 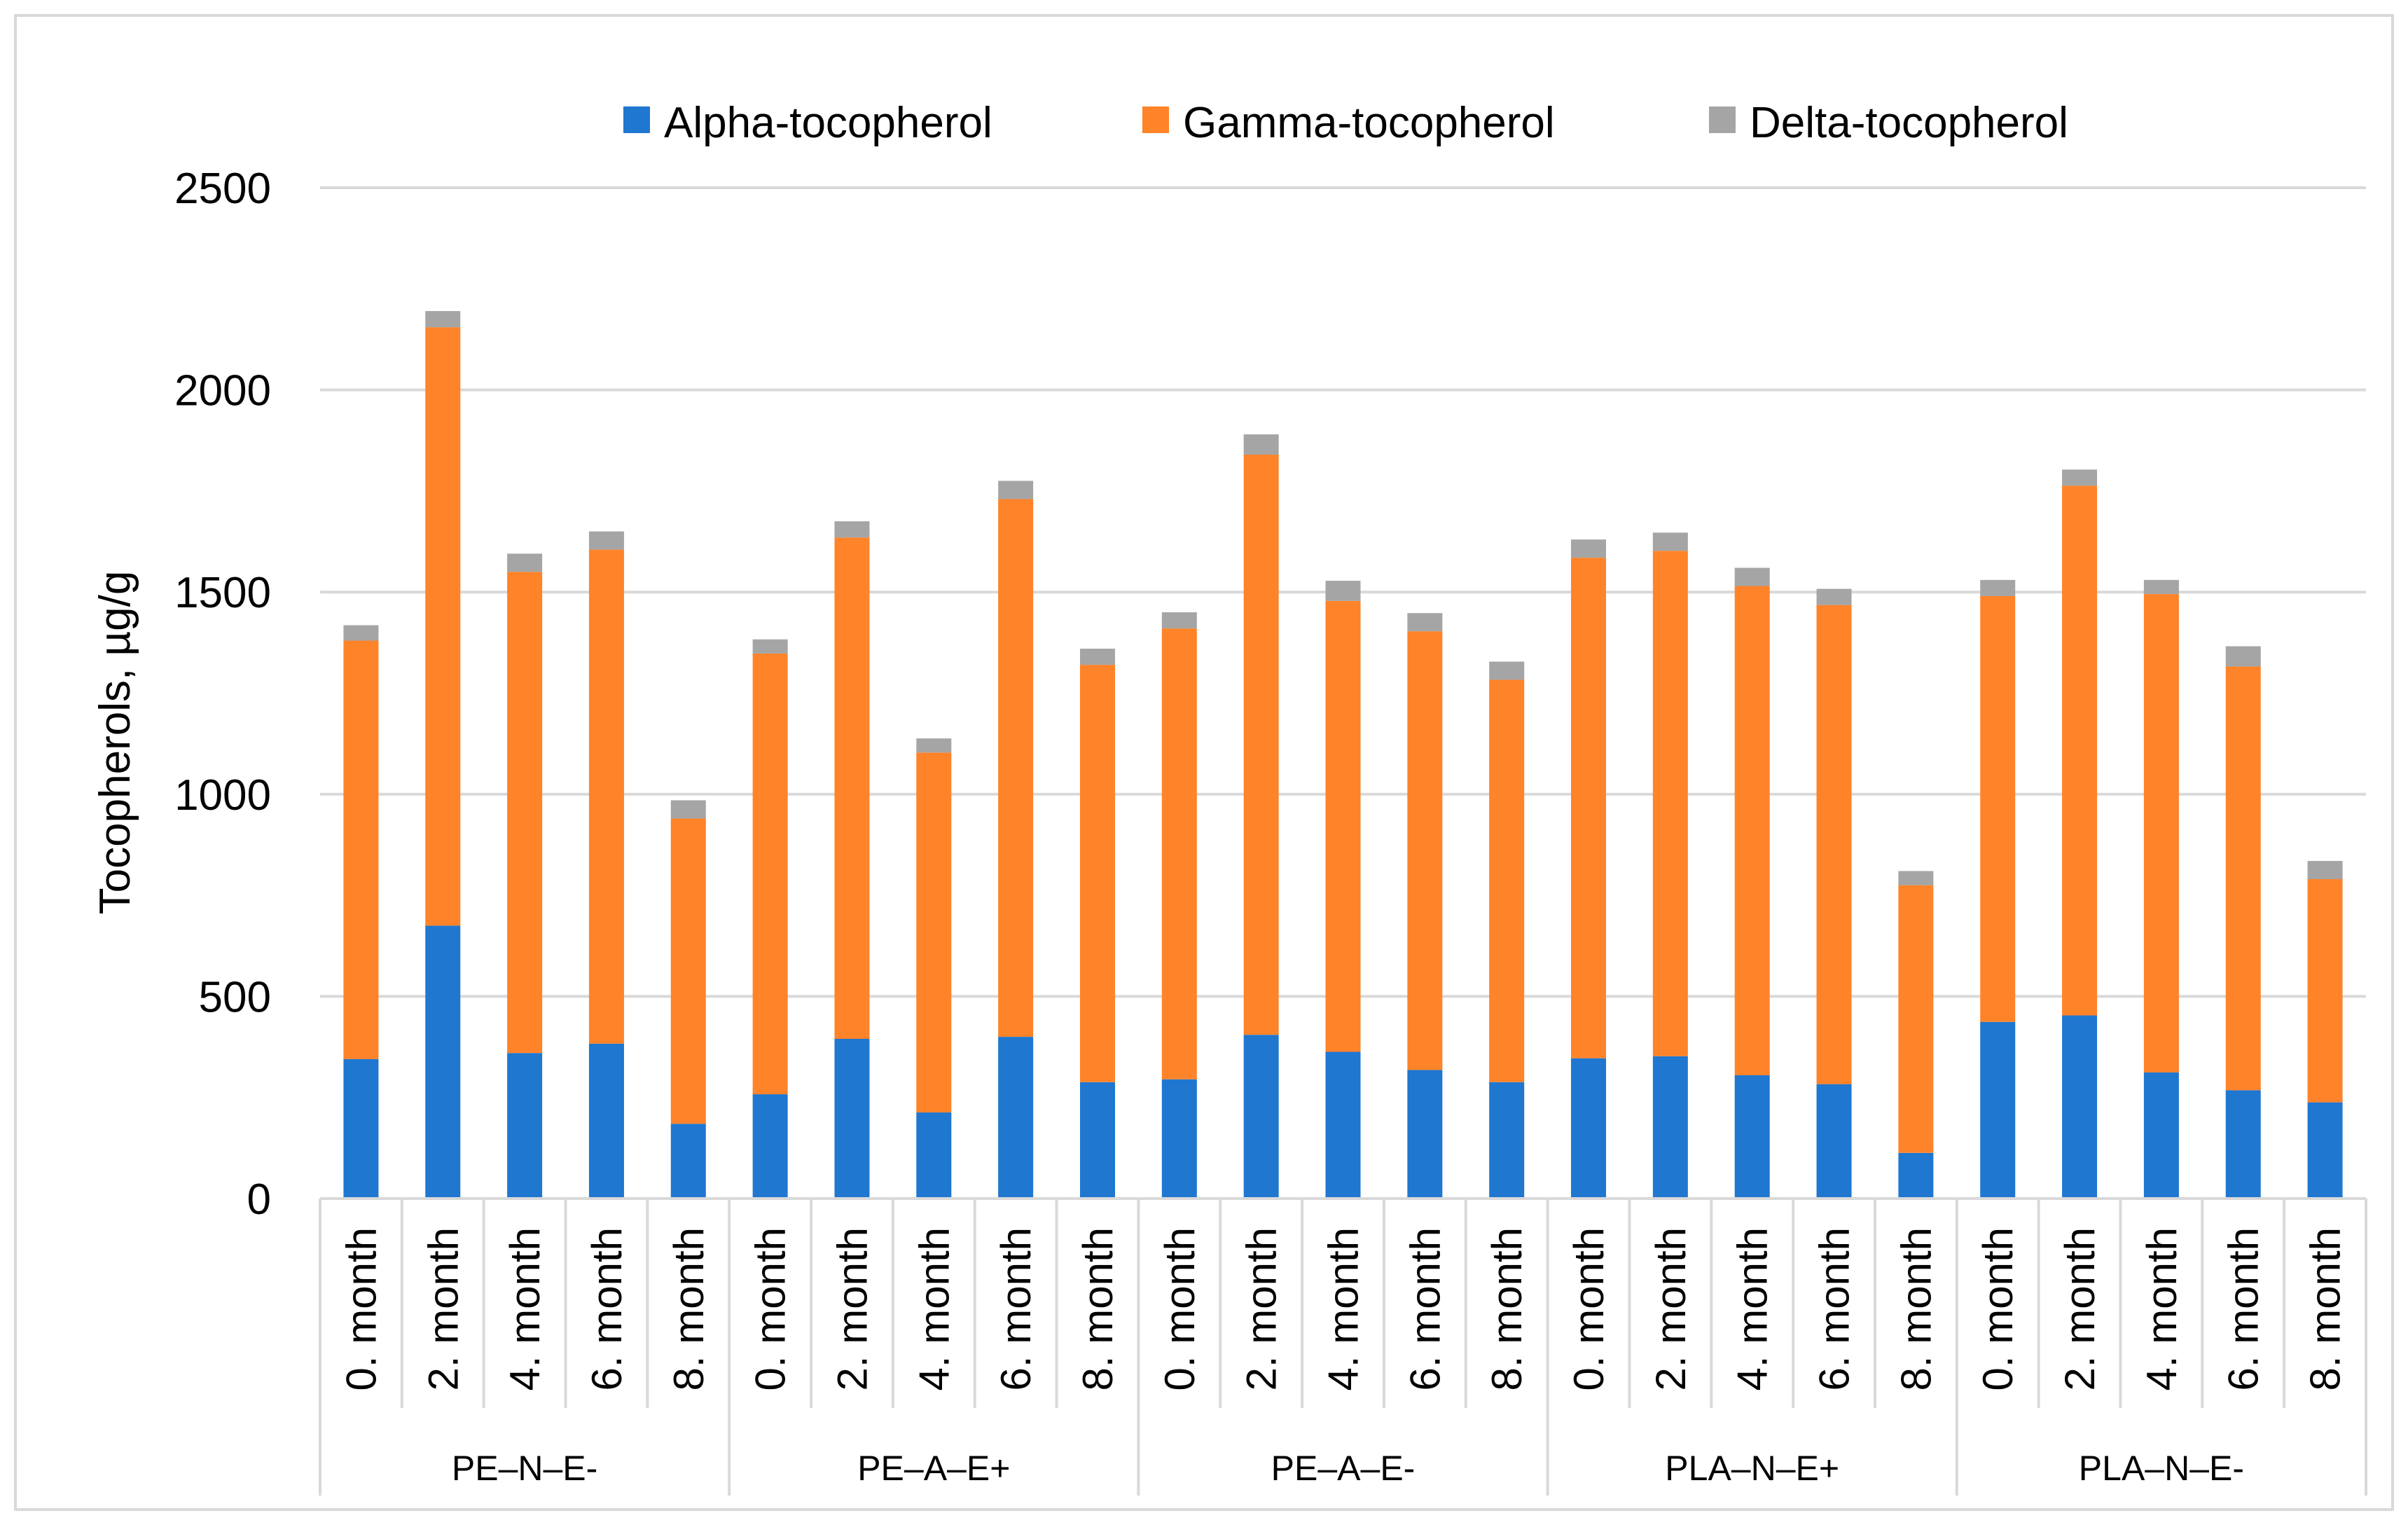 I want to click on y-tick-label: 1000, so click(x=222, y=795).